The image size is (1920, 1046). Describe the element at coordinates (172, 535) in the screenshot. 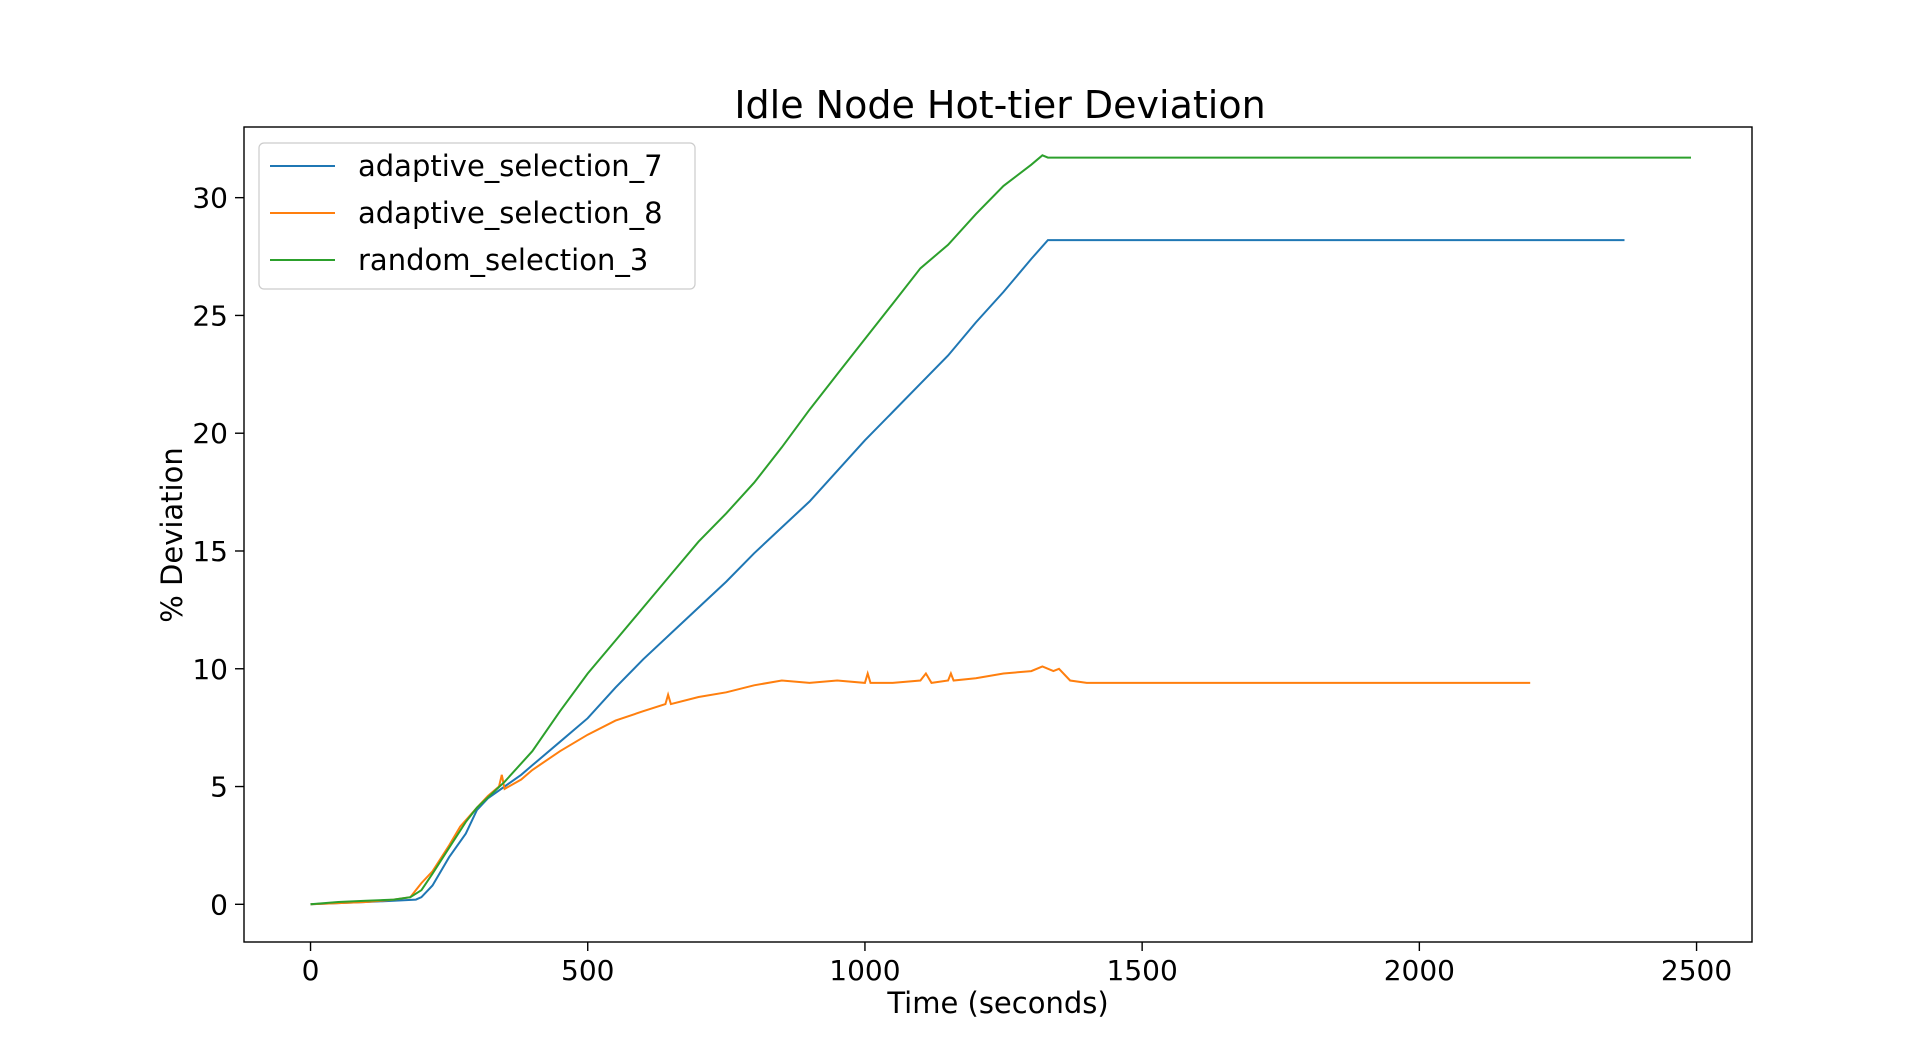

I see `y-axis-label: % Deviation` at that location.